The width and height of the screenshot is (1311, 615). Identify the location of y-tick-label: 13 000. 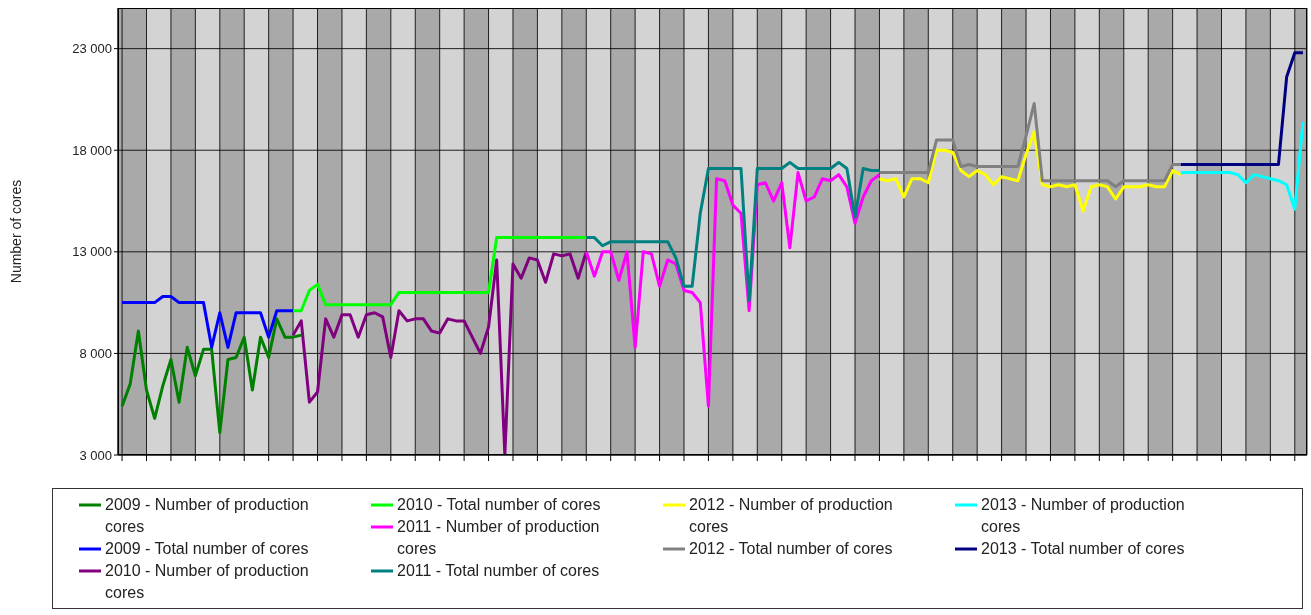
(92, 252).